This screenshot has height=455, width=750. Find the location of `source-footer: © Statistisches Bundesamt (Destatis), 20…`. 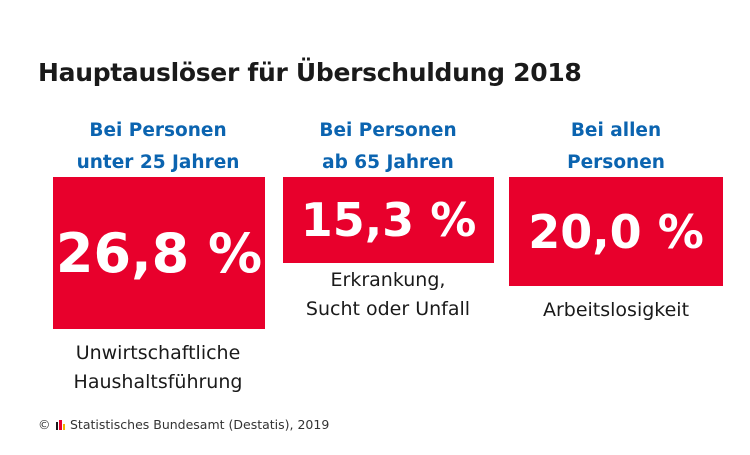

source-footer: © Statistisches Bundesamt (Destatis), 20… is located at coordinates (183, 424).